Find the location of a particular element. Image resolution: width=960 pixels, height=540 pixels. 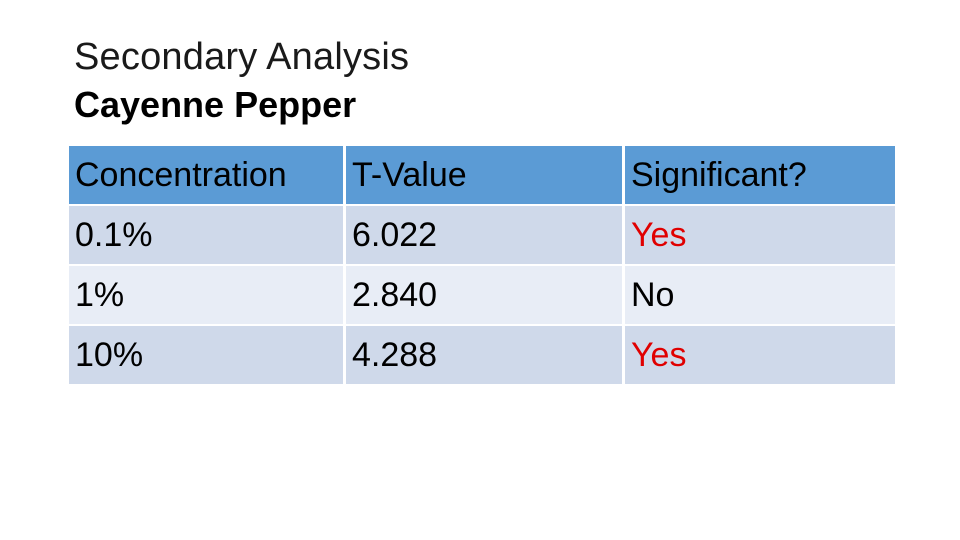

table-row: 10% 4.288 Yes is located at coordinates (482, 355).